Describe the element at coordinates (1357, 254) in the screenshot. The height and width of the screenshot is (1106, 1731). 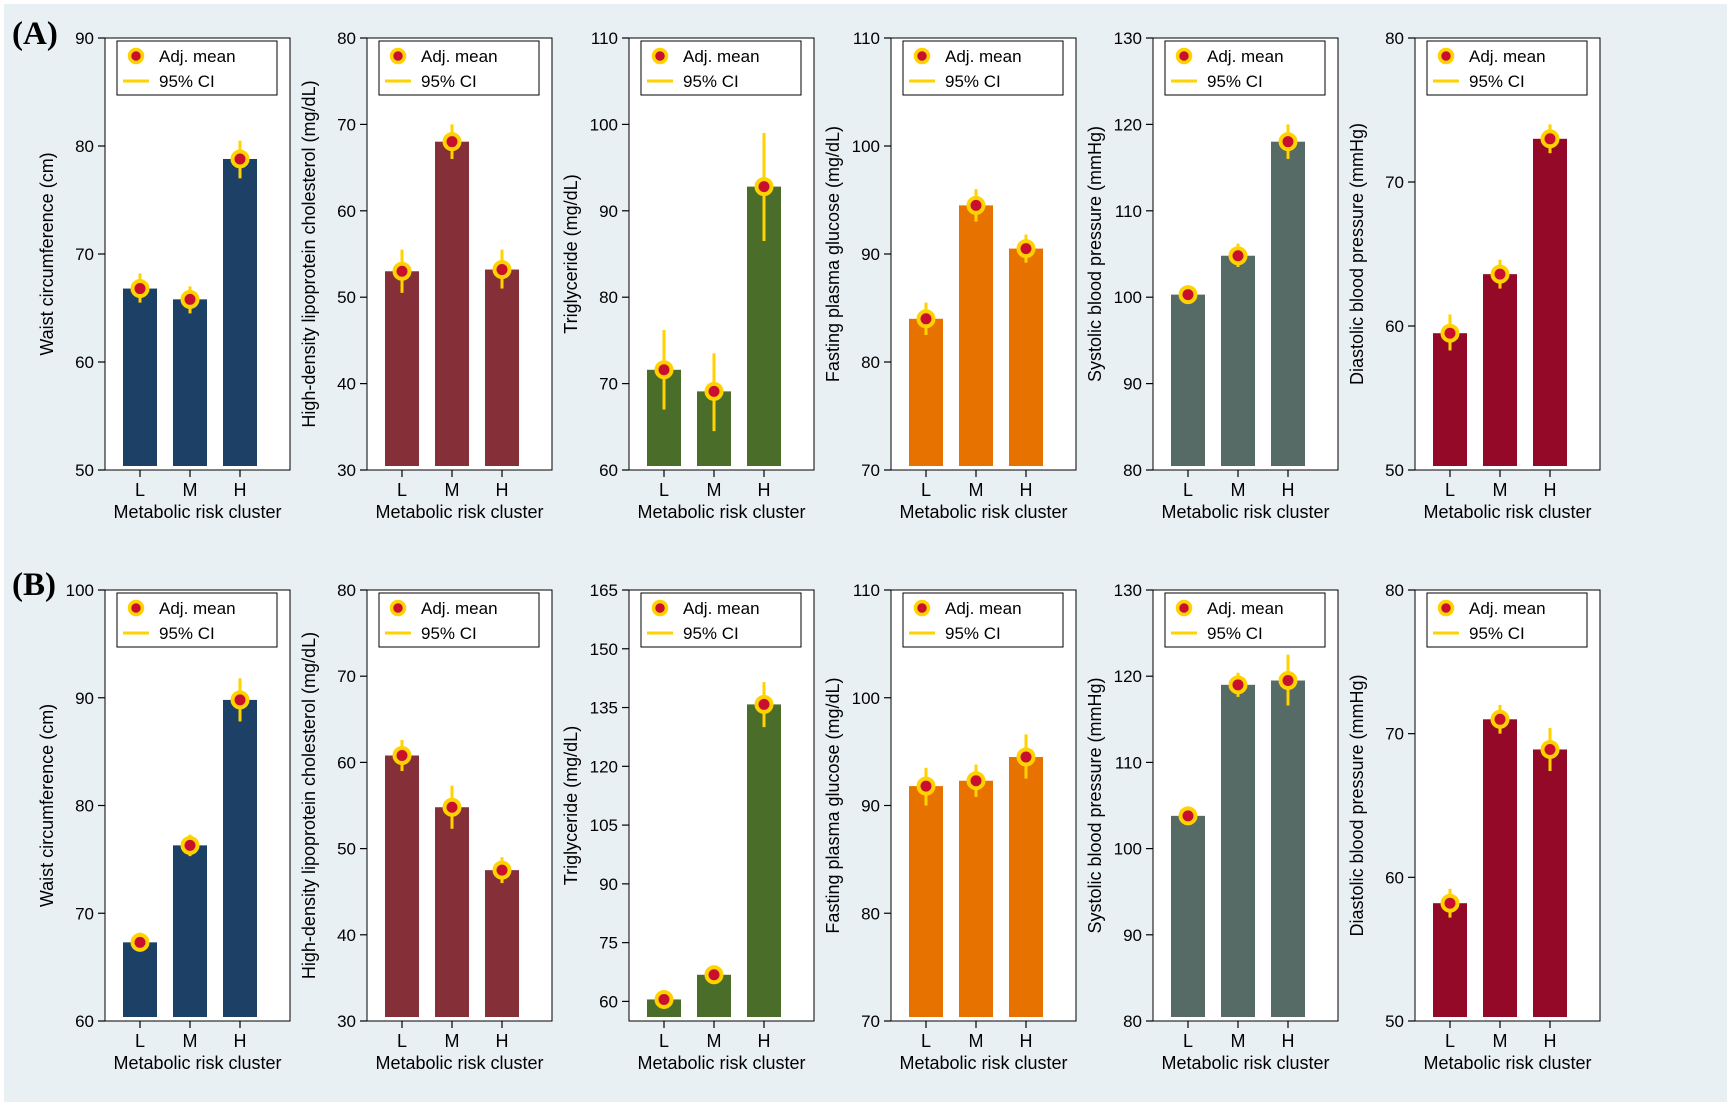
I see `y-axis-title: Diastolic blood pressure (mmHg)` at that location.